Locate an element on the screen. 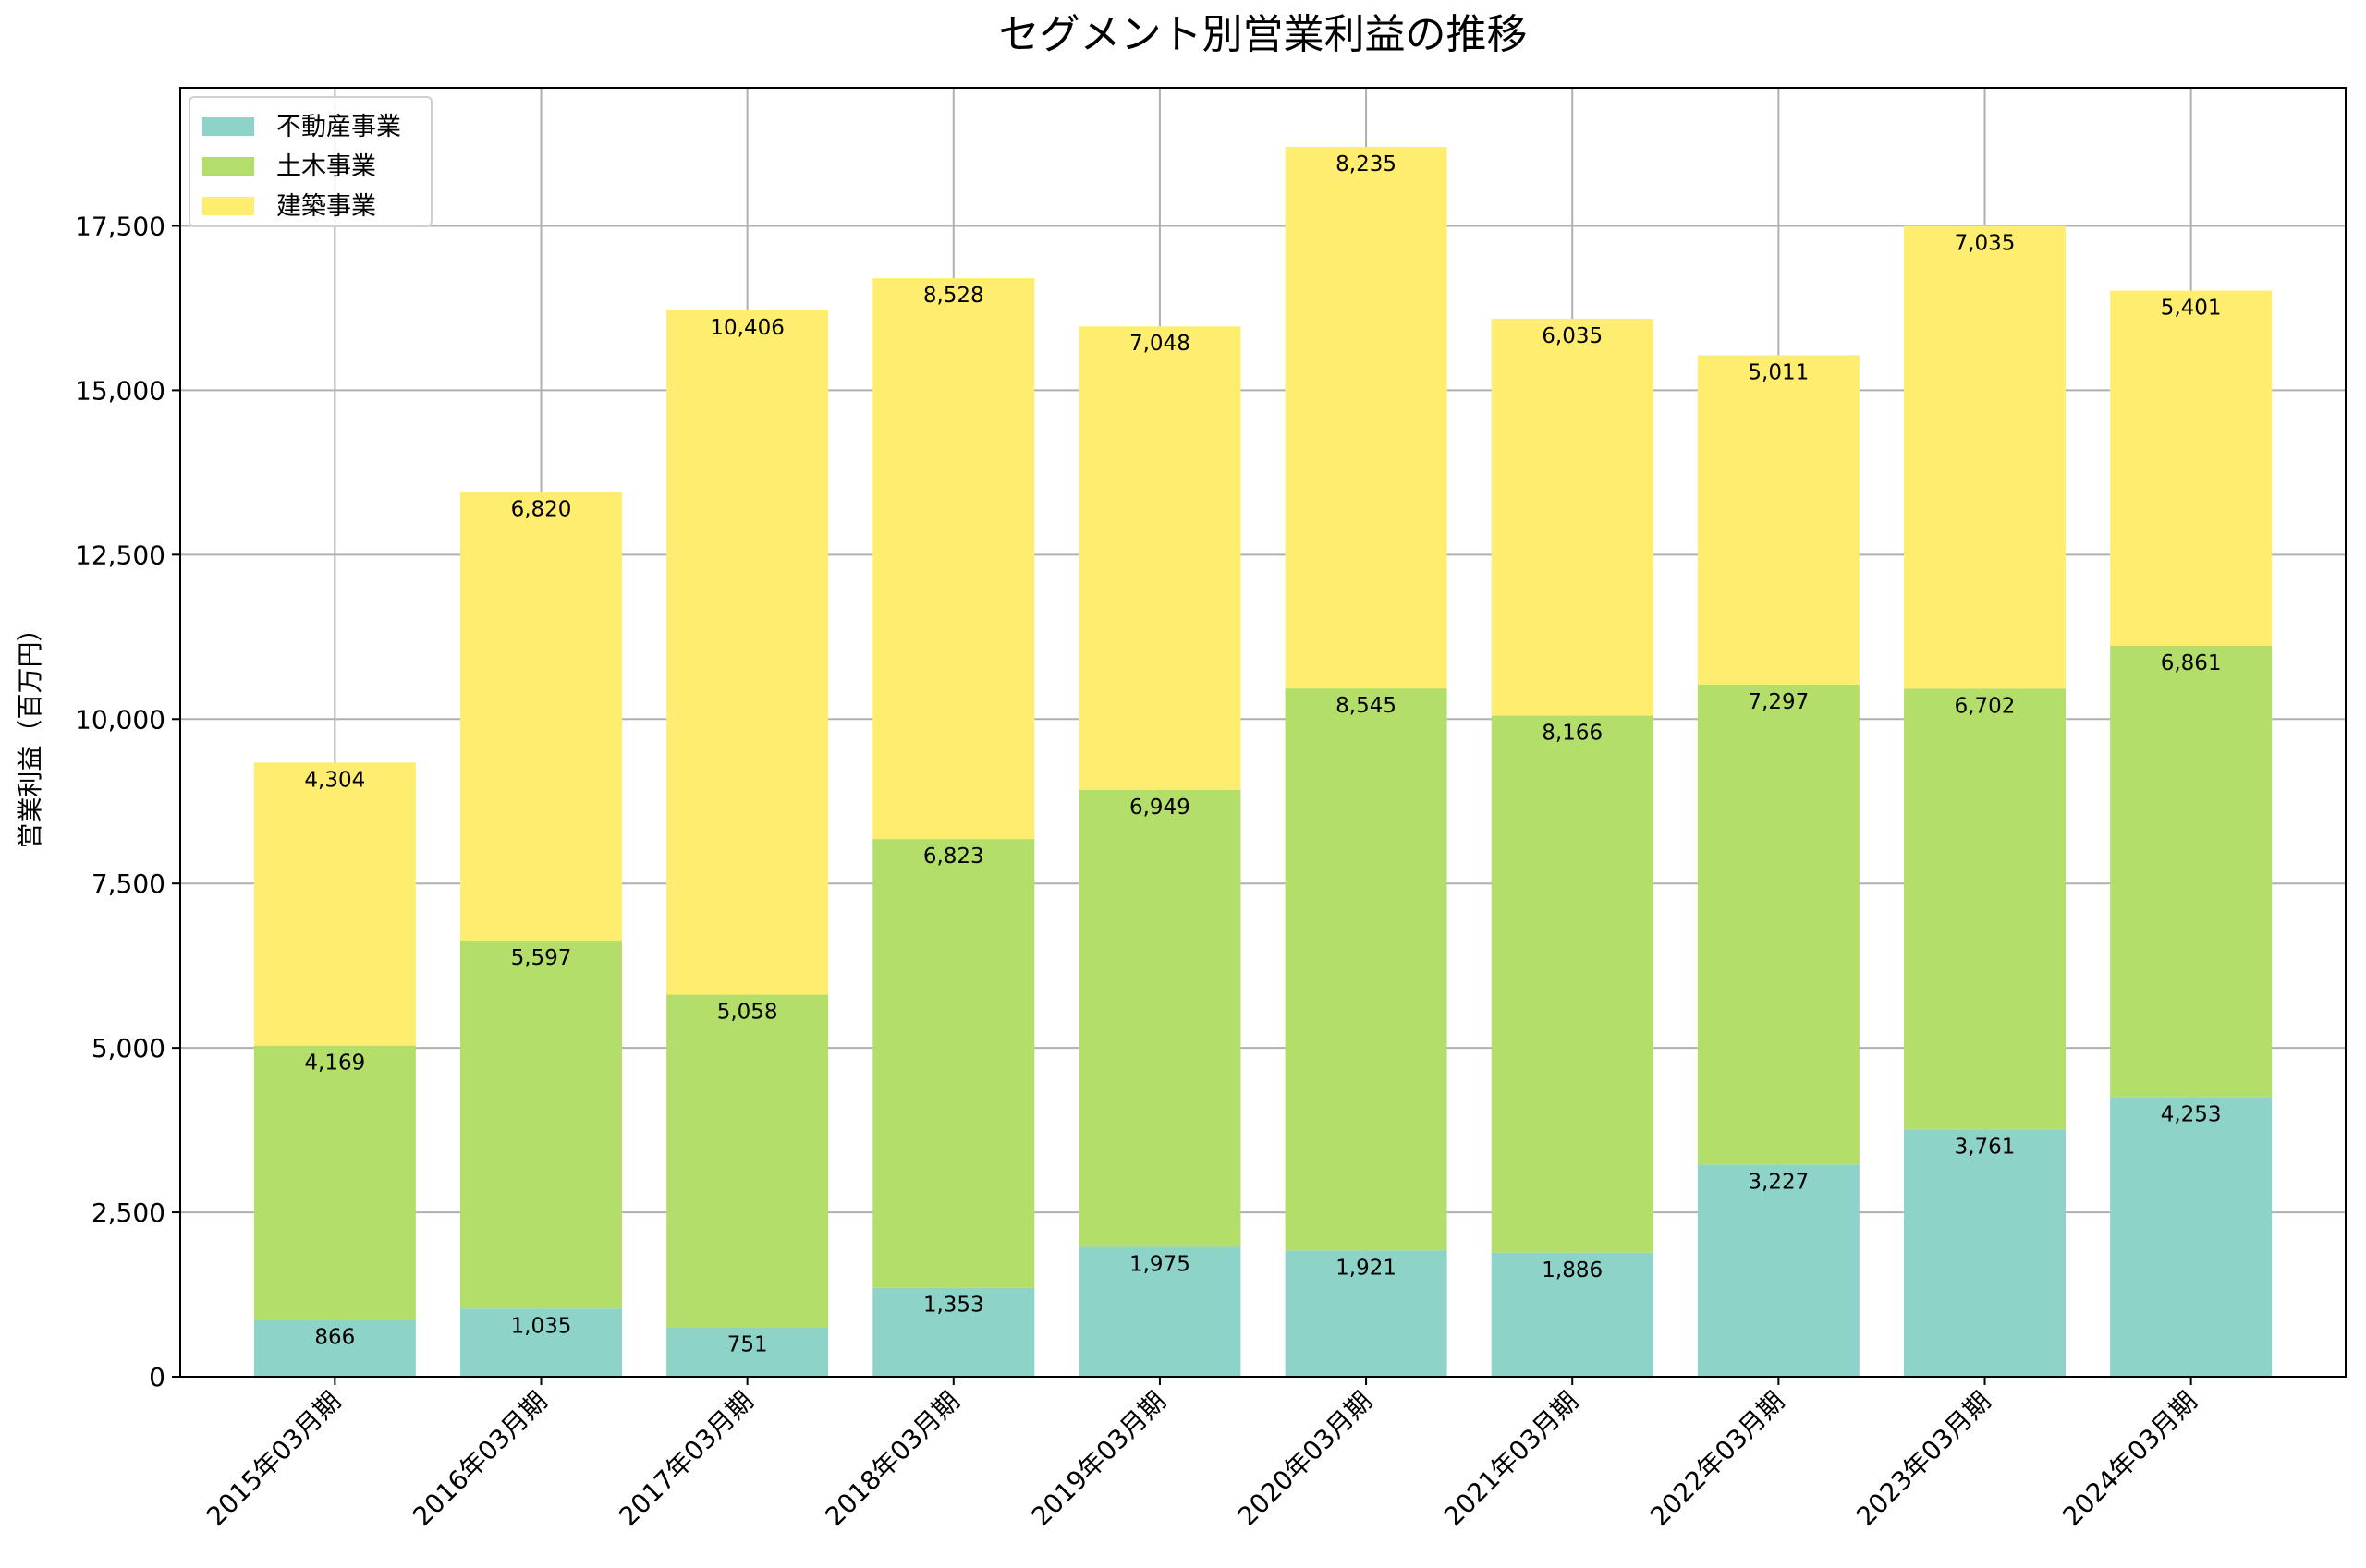 The image size is (2366, 1568). data-label: 1,975 is located at coordinates (1159, 1264).